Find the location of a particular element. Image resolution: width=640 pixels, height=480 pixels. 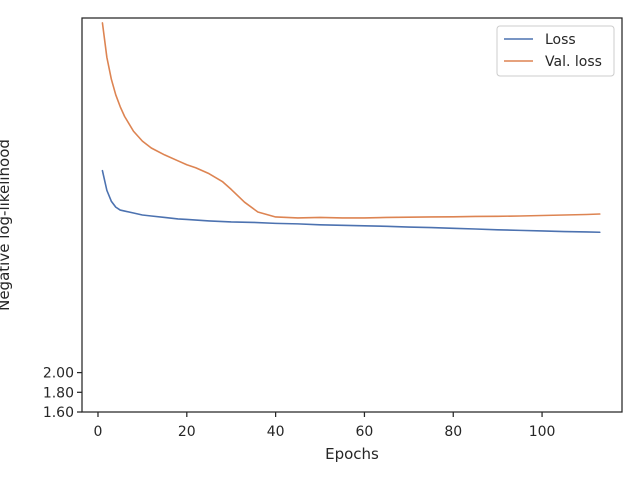

legend: Loss Val. loss is located at coordinates (555, 51).